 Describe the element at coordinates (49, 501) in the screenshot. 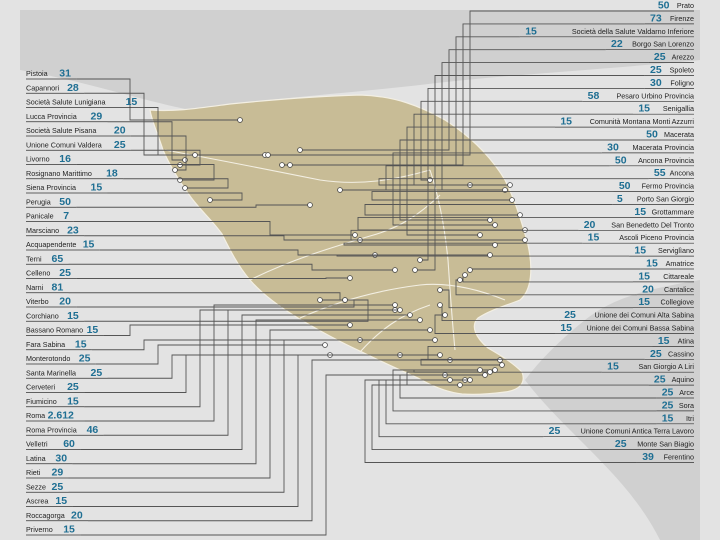

I see `label-ascrea: Ascrea 15` at that location.